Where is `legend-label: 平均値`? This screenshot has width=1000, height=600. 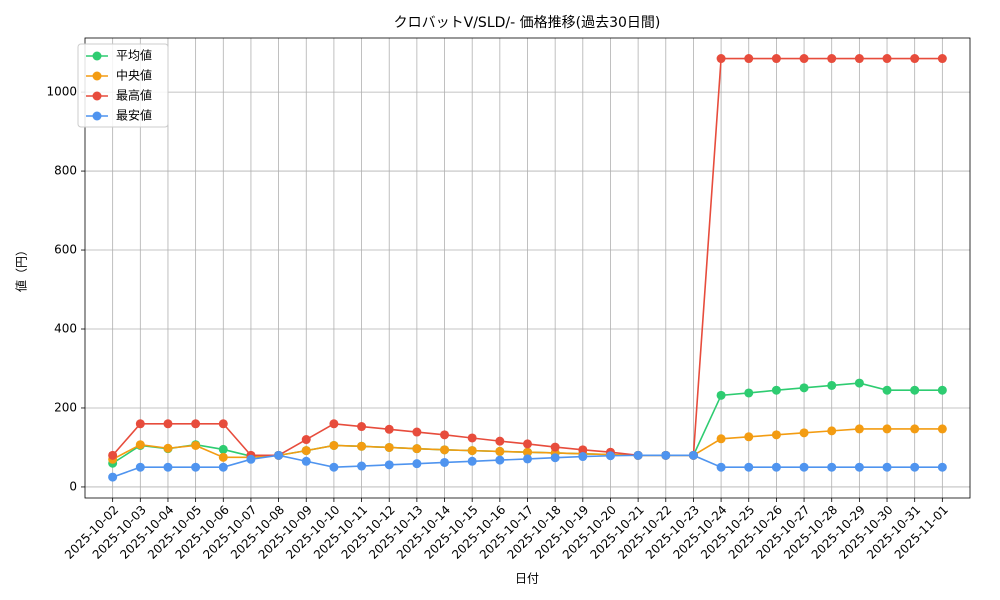 legend-label: 平均値 is located at coordinates (134, 55).